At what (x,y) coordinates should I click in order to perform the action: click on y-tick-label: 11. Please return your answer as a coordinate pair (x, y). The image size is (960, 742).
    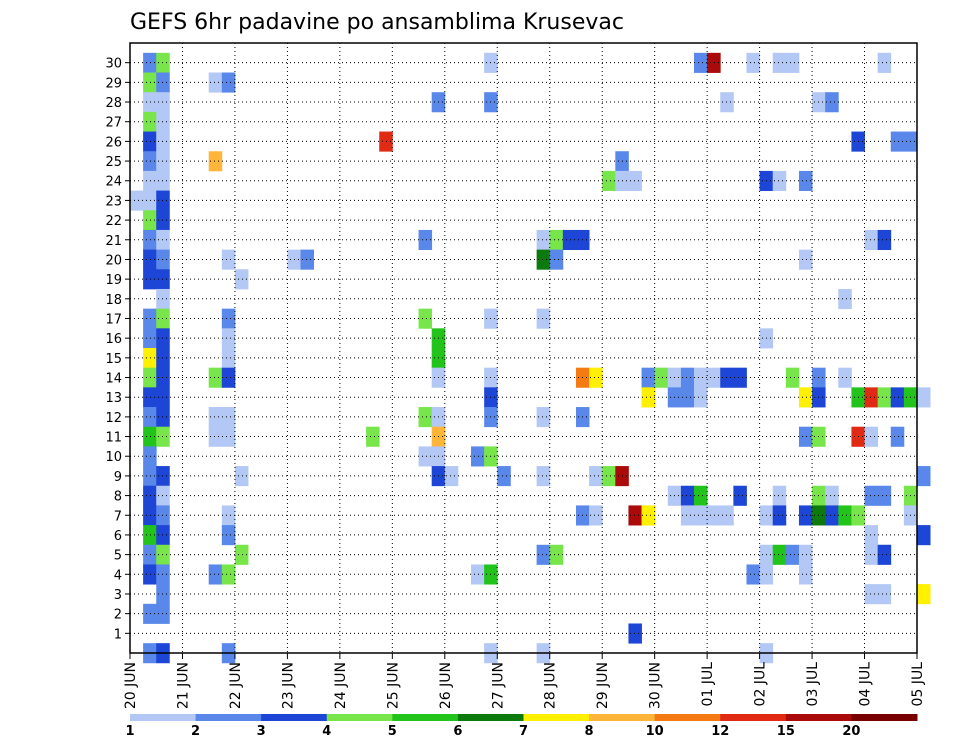
    Looking at the image, I should click on (113, 438).